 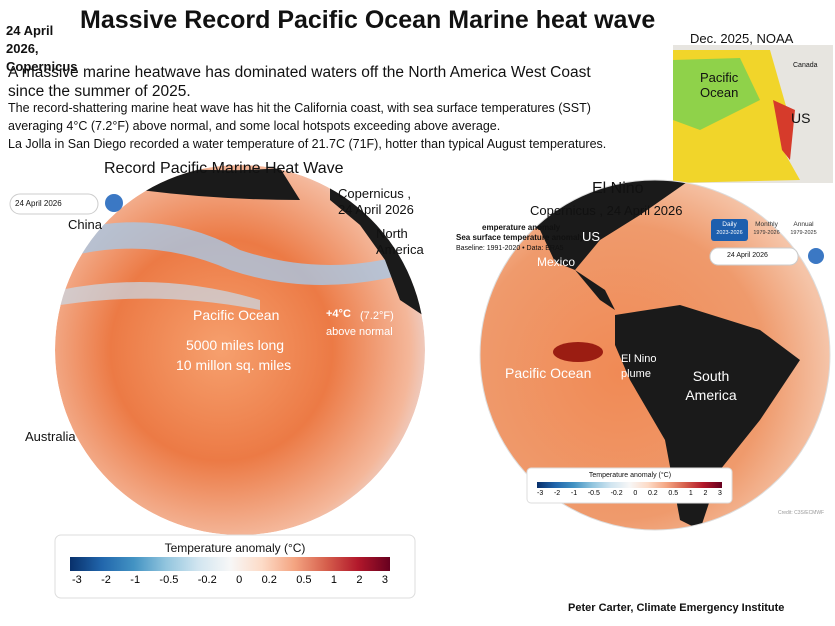 I want to click on label: Australia, so click(x=50, y=436).